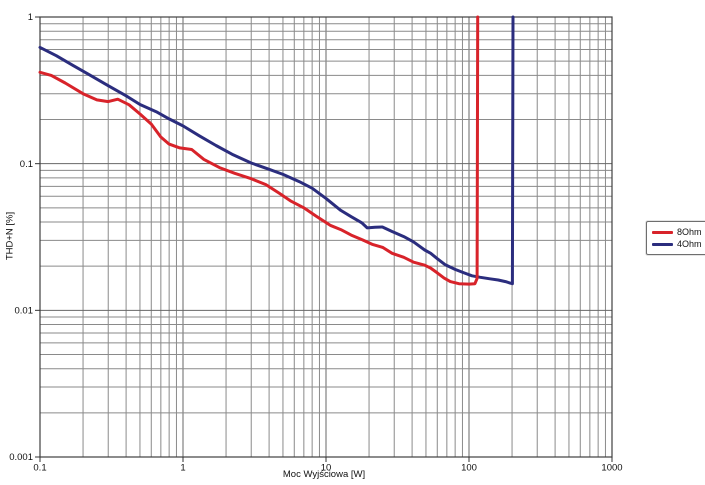  I want to click on legend-box: 8Ohm 4Ohm, so click(675, 238).